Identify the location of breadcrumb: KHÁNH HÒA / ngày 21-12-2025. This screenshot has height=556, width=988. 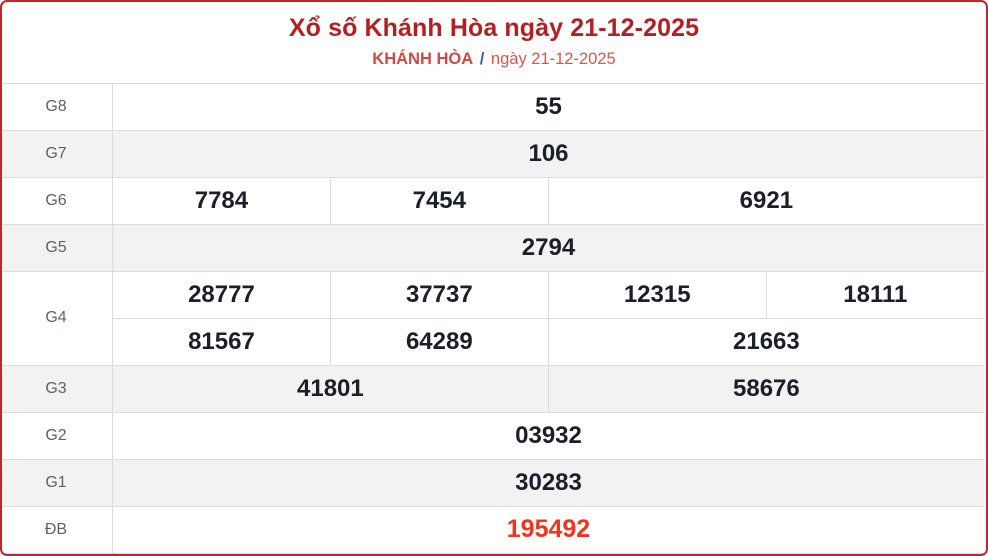
(494, 60).